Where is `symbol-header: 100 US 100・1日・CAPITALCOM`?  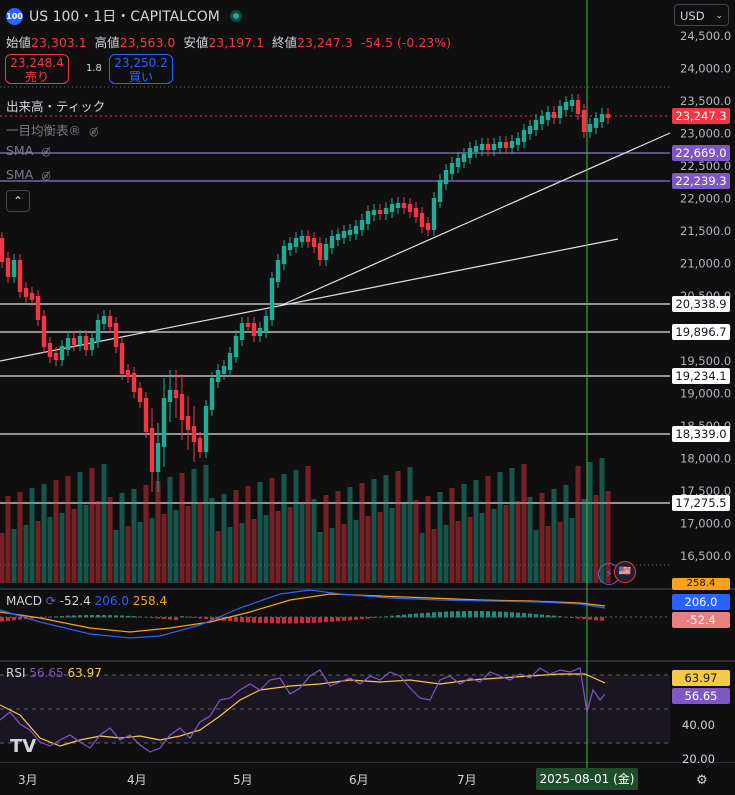
symbol-header: 100 US 100・1日・CAPITALCOM is located at coordinates (124, 16).